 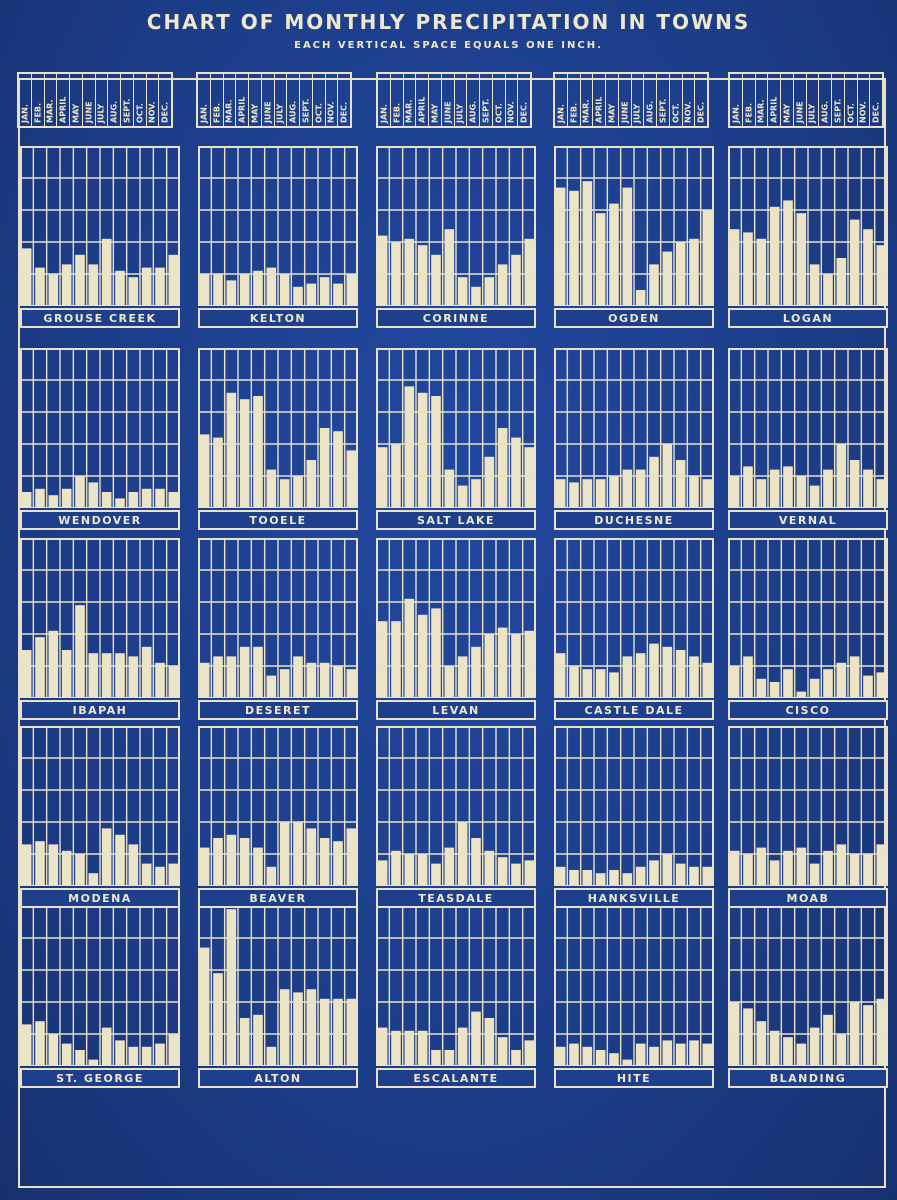 I want to click on town-name-label: HANKSVILLE, so click(x=634, y=898).